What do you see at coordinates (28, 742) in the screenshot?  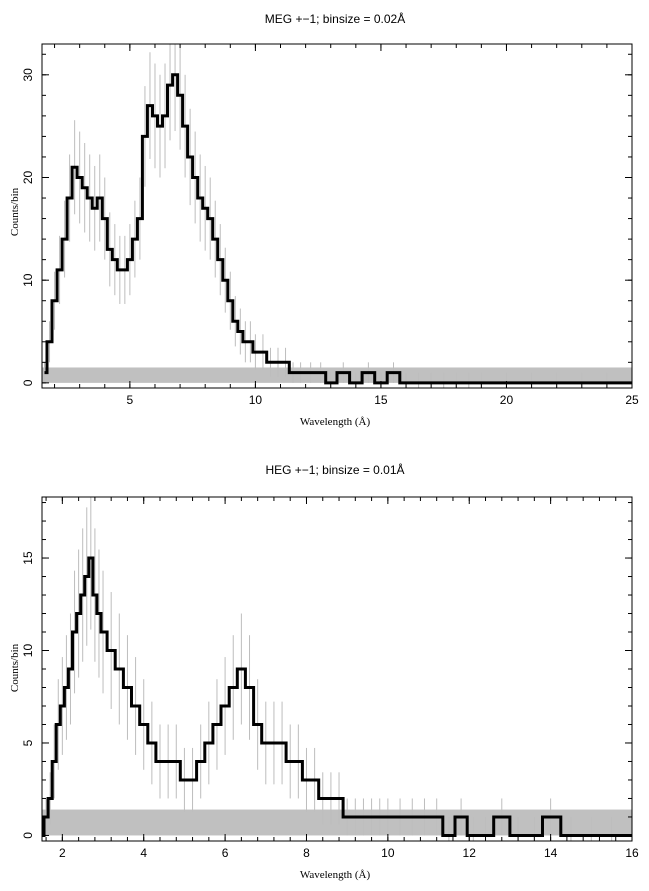 I see `y-tick-label: 5` at bounding box center [28, 742].